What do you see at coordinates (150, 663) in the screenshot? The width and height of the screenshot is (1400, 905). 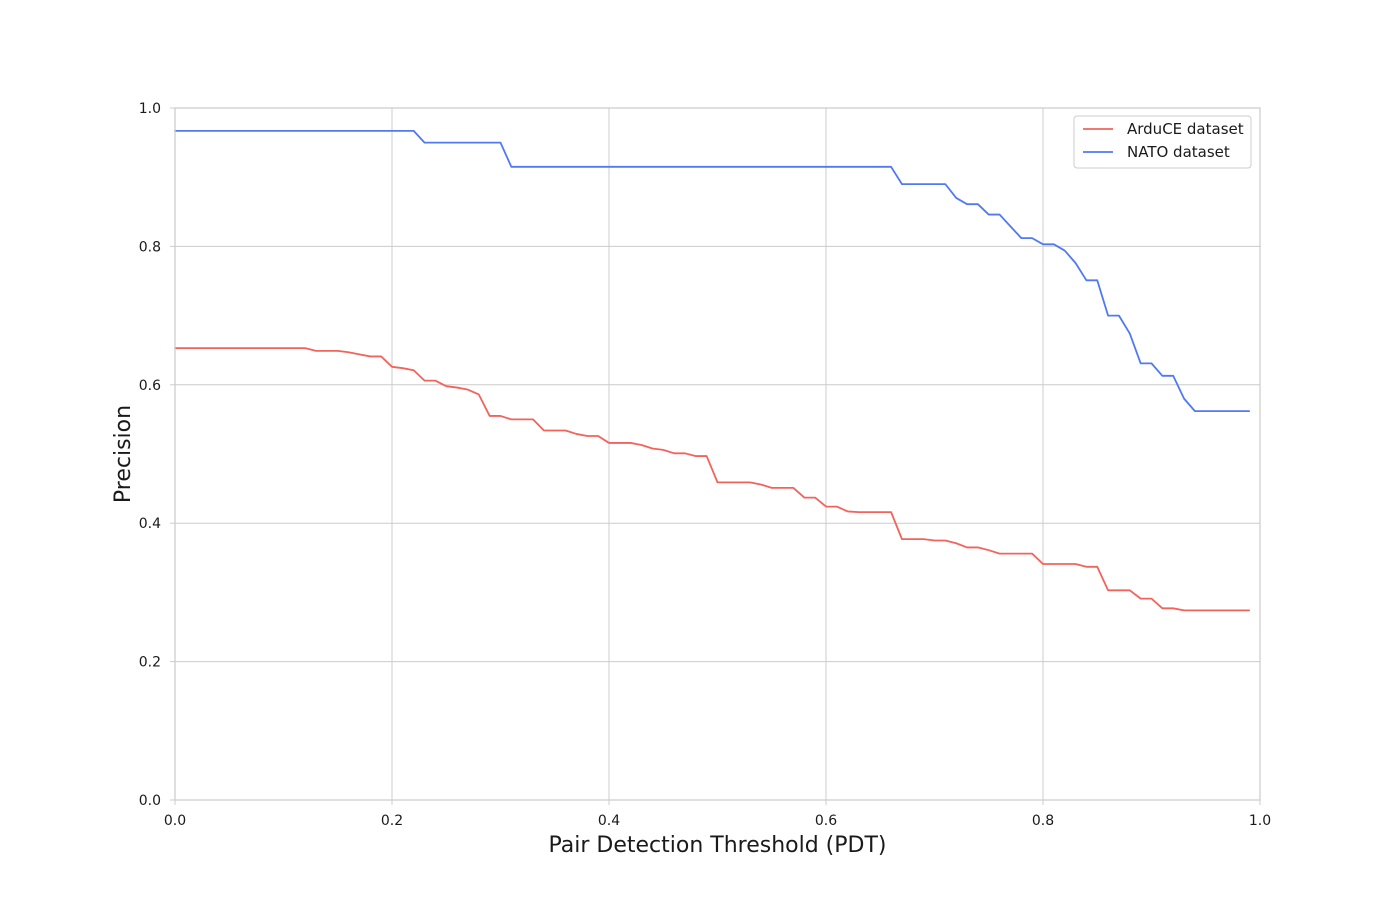 I see `y-tick-label: 0.2` at bounding box center [150, 663].